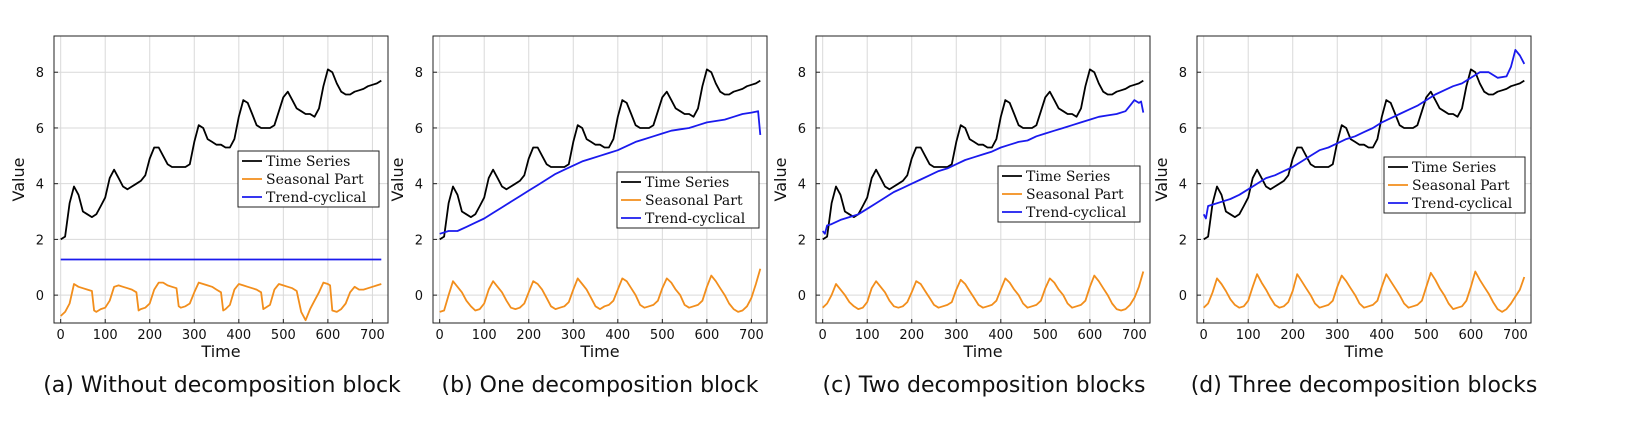  I want to click on panel-caption: (b) One decomposition block, so click(600, 385).